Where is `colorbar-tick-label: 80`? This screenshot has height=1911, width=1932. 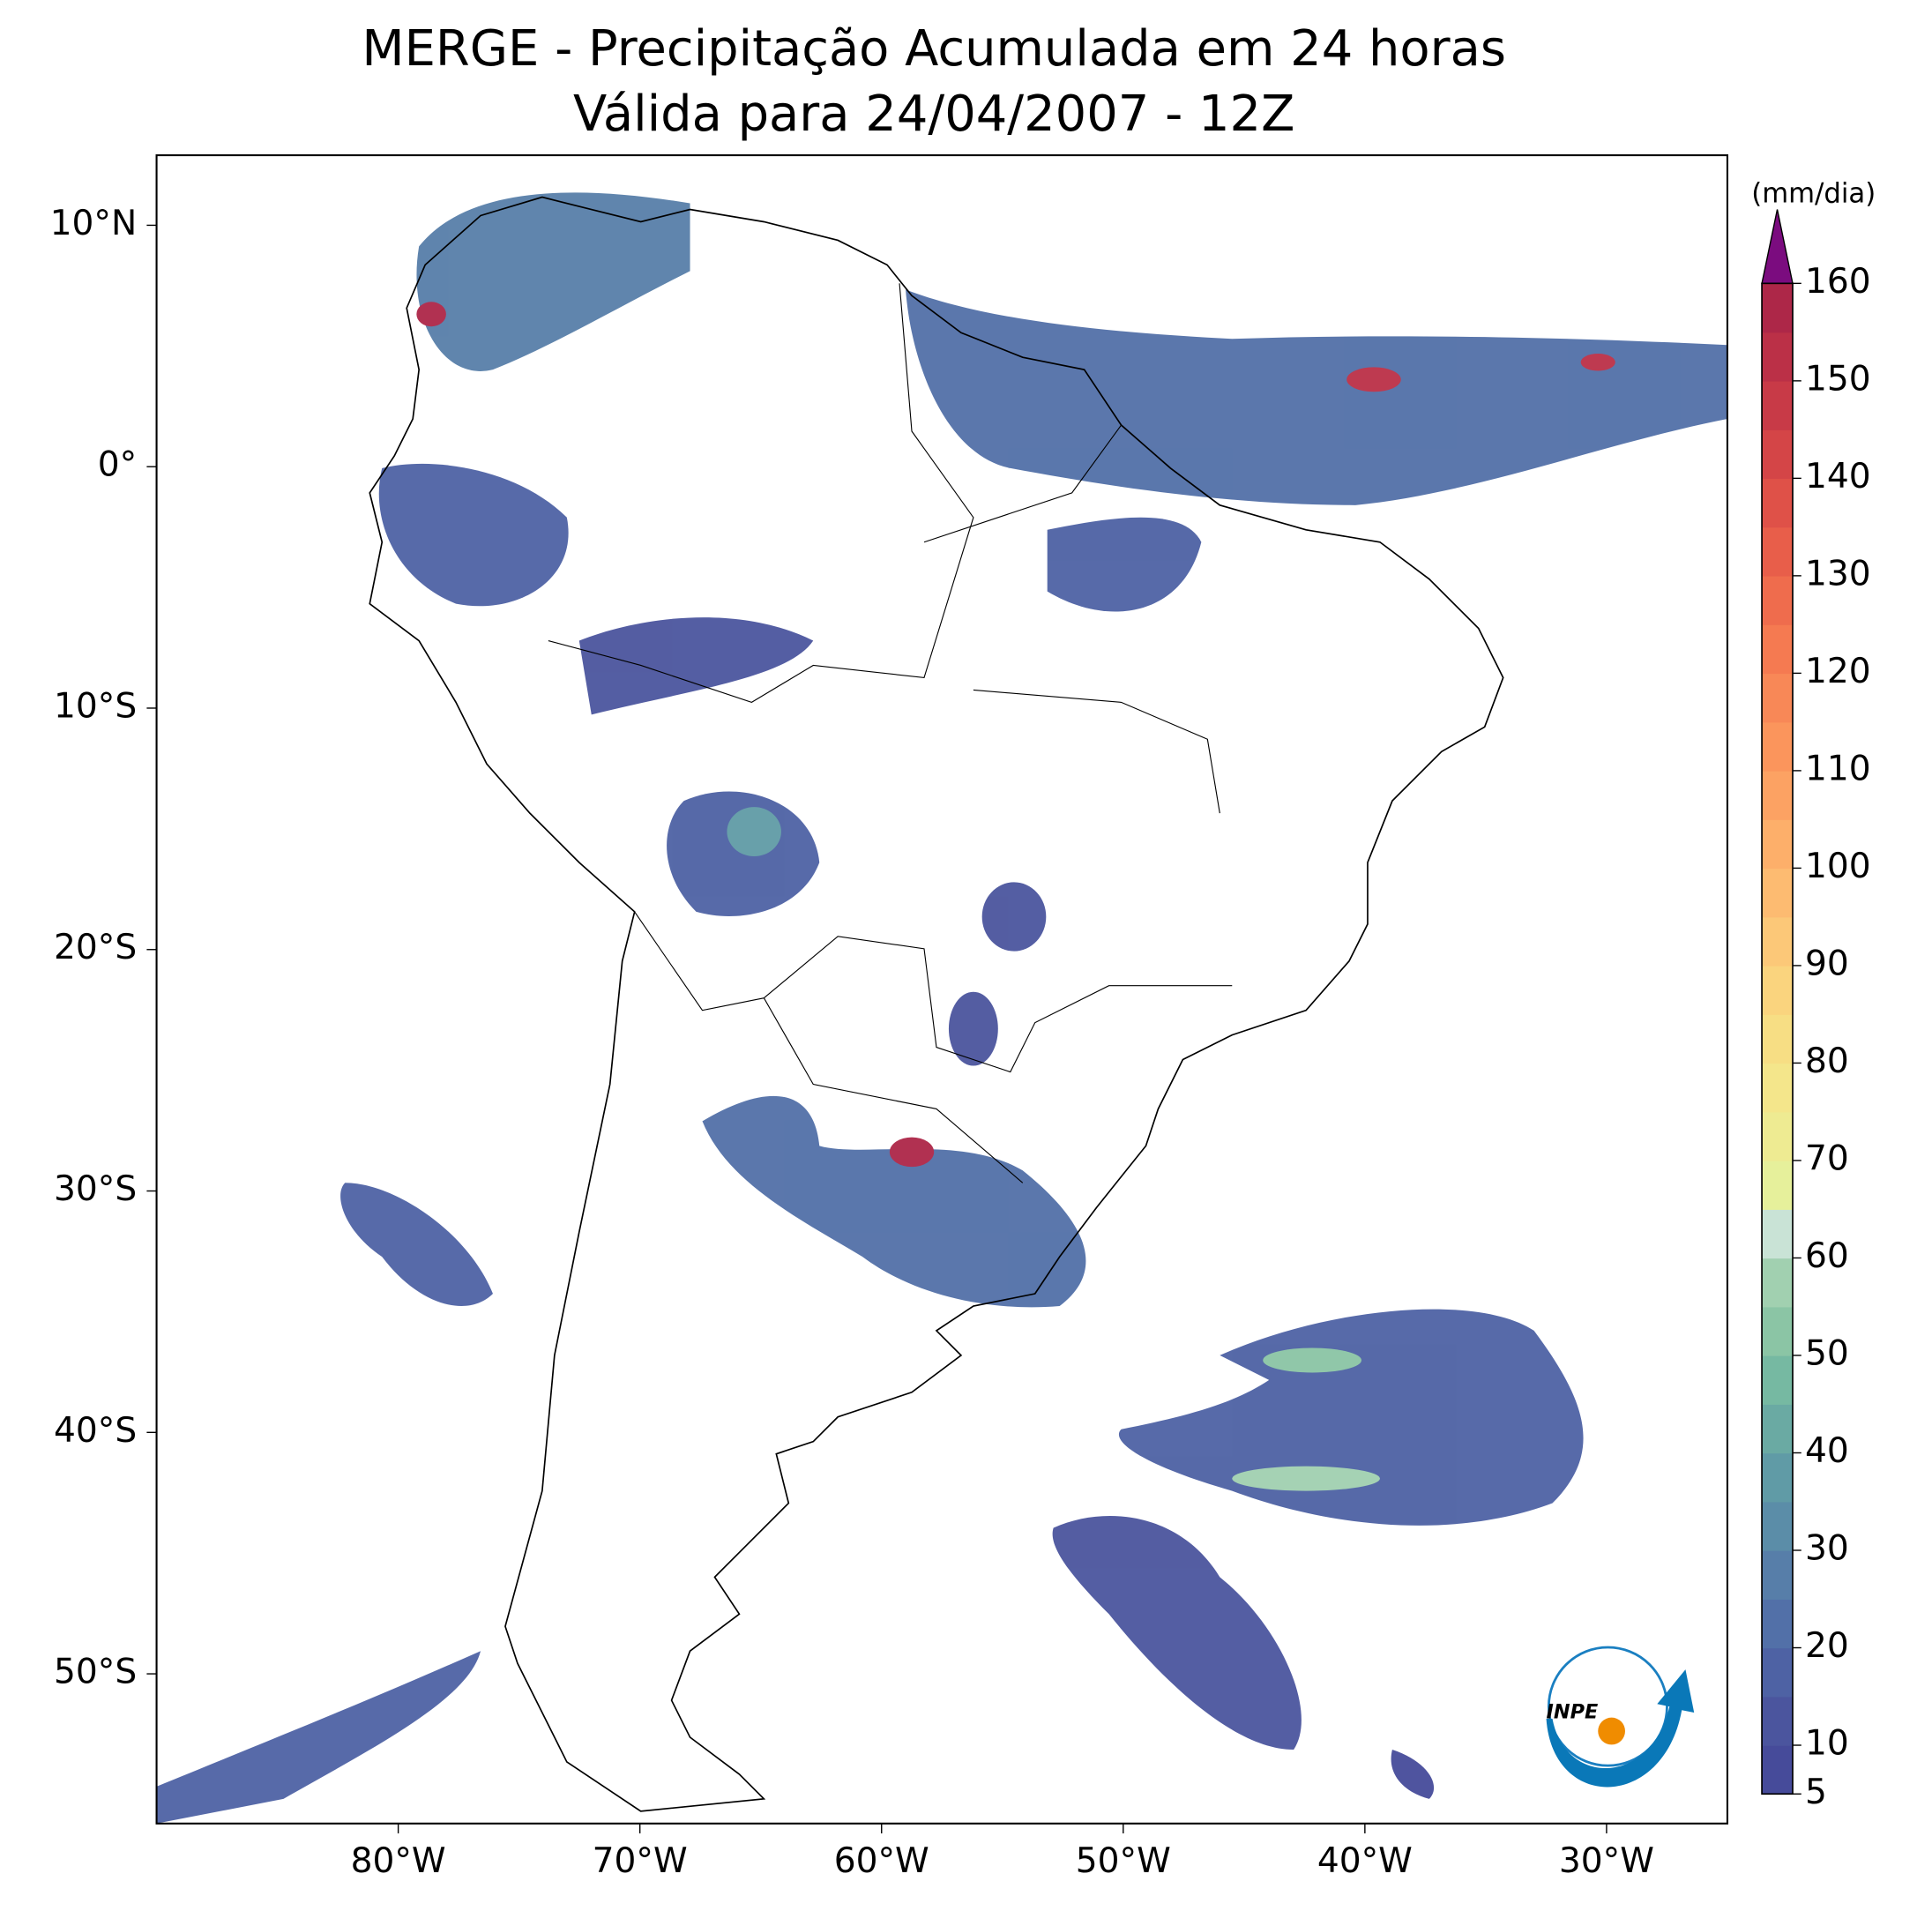 colorbar-tick-label: 80 is located at coordinates (1827, 1061).